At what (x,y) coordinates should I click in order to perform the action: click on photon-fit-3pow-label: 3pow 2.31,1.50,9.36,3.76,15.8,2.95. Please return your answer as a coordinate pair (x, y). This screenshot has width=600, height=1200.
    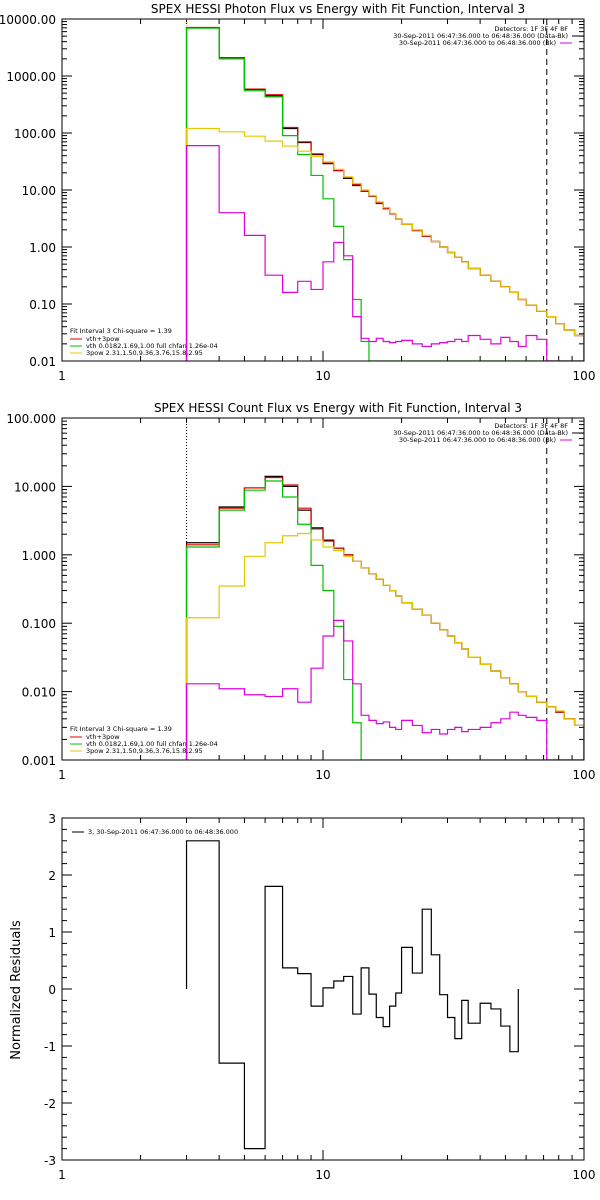
    Looking at the image, I should click on (144, 353).